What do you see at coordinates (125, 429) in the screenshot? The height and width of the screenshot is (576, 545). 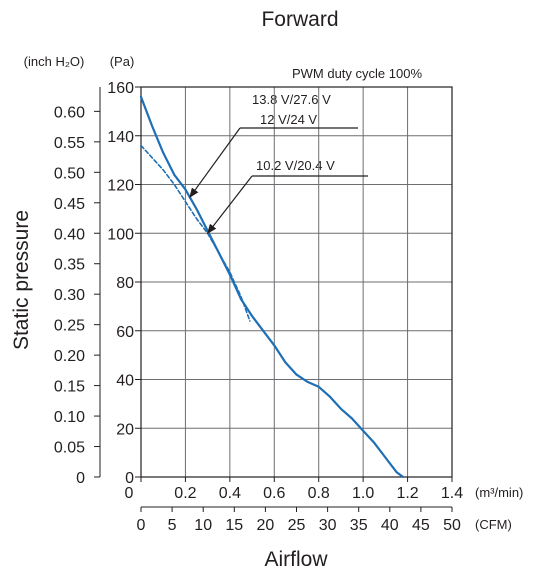 I see `y-primary-tick-label: 20` at bounding box center [125, 429].